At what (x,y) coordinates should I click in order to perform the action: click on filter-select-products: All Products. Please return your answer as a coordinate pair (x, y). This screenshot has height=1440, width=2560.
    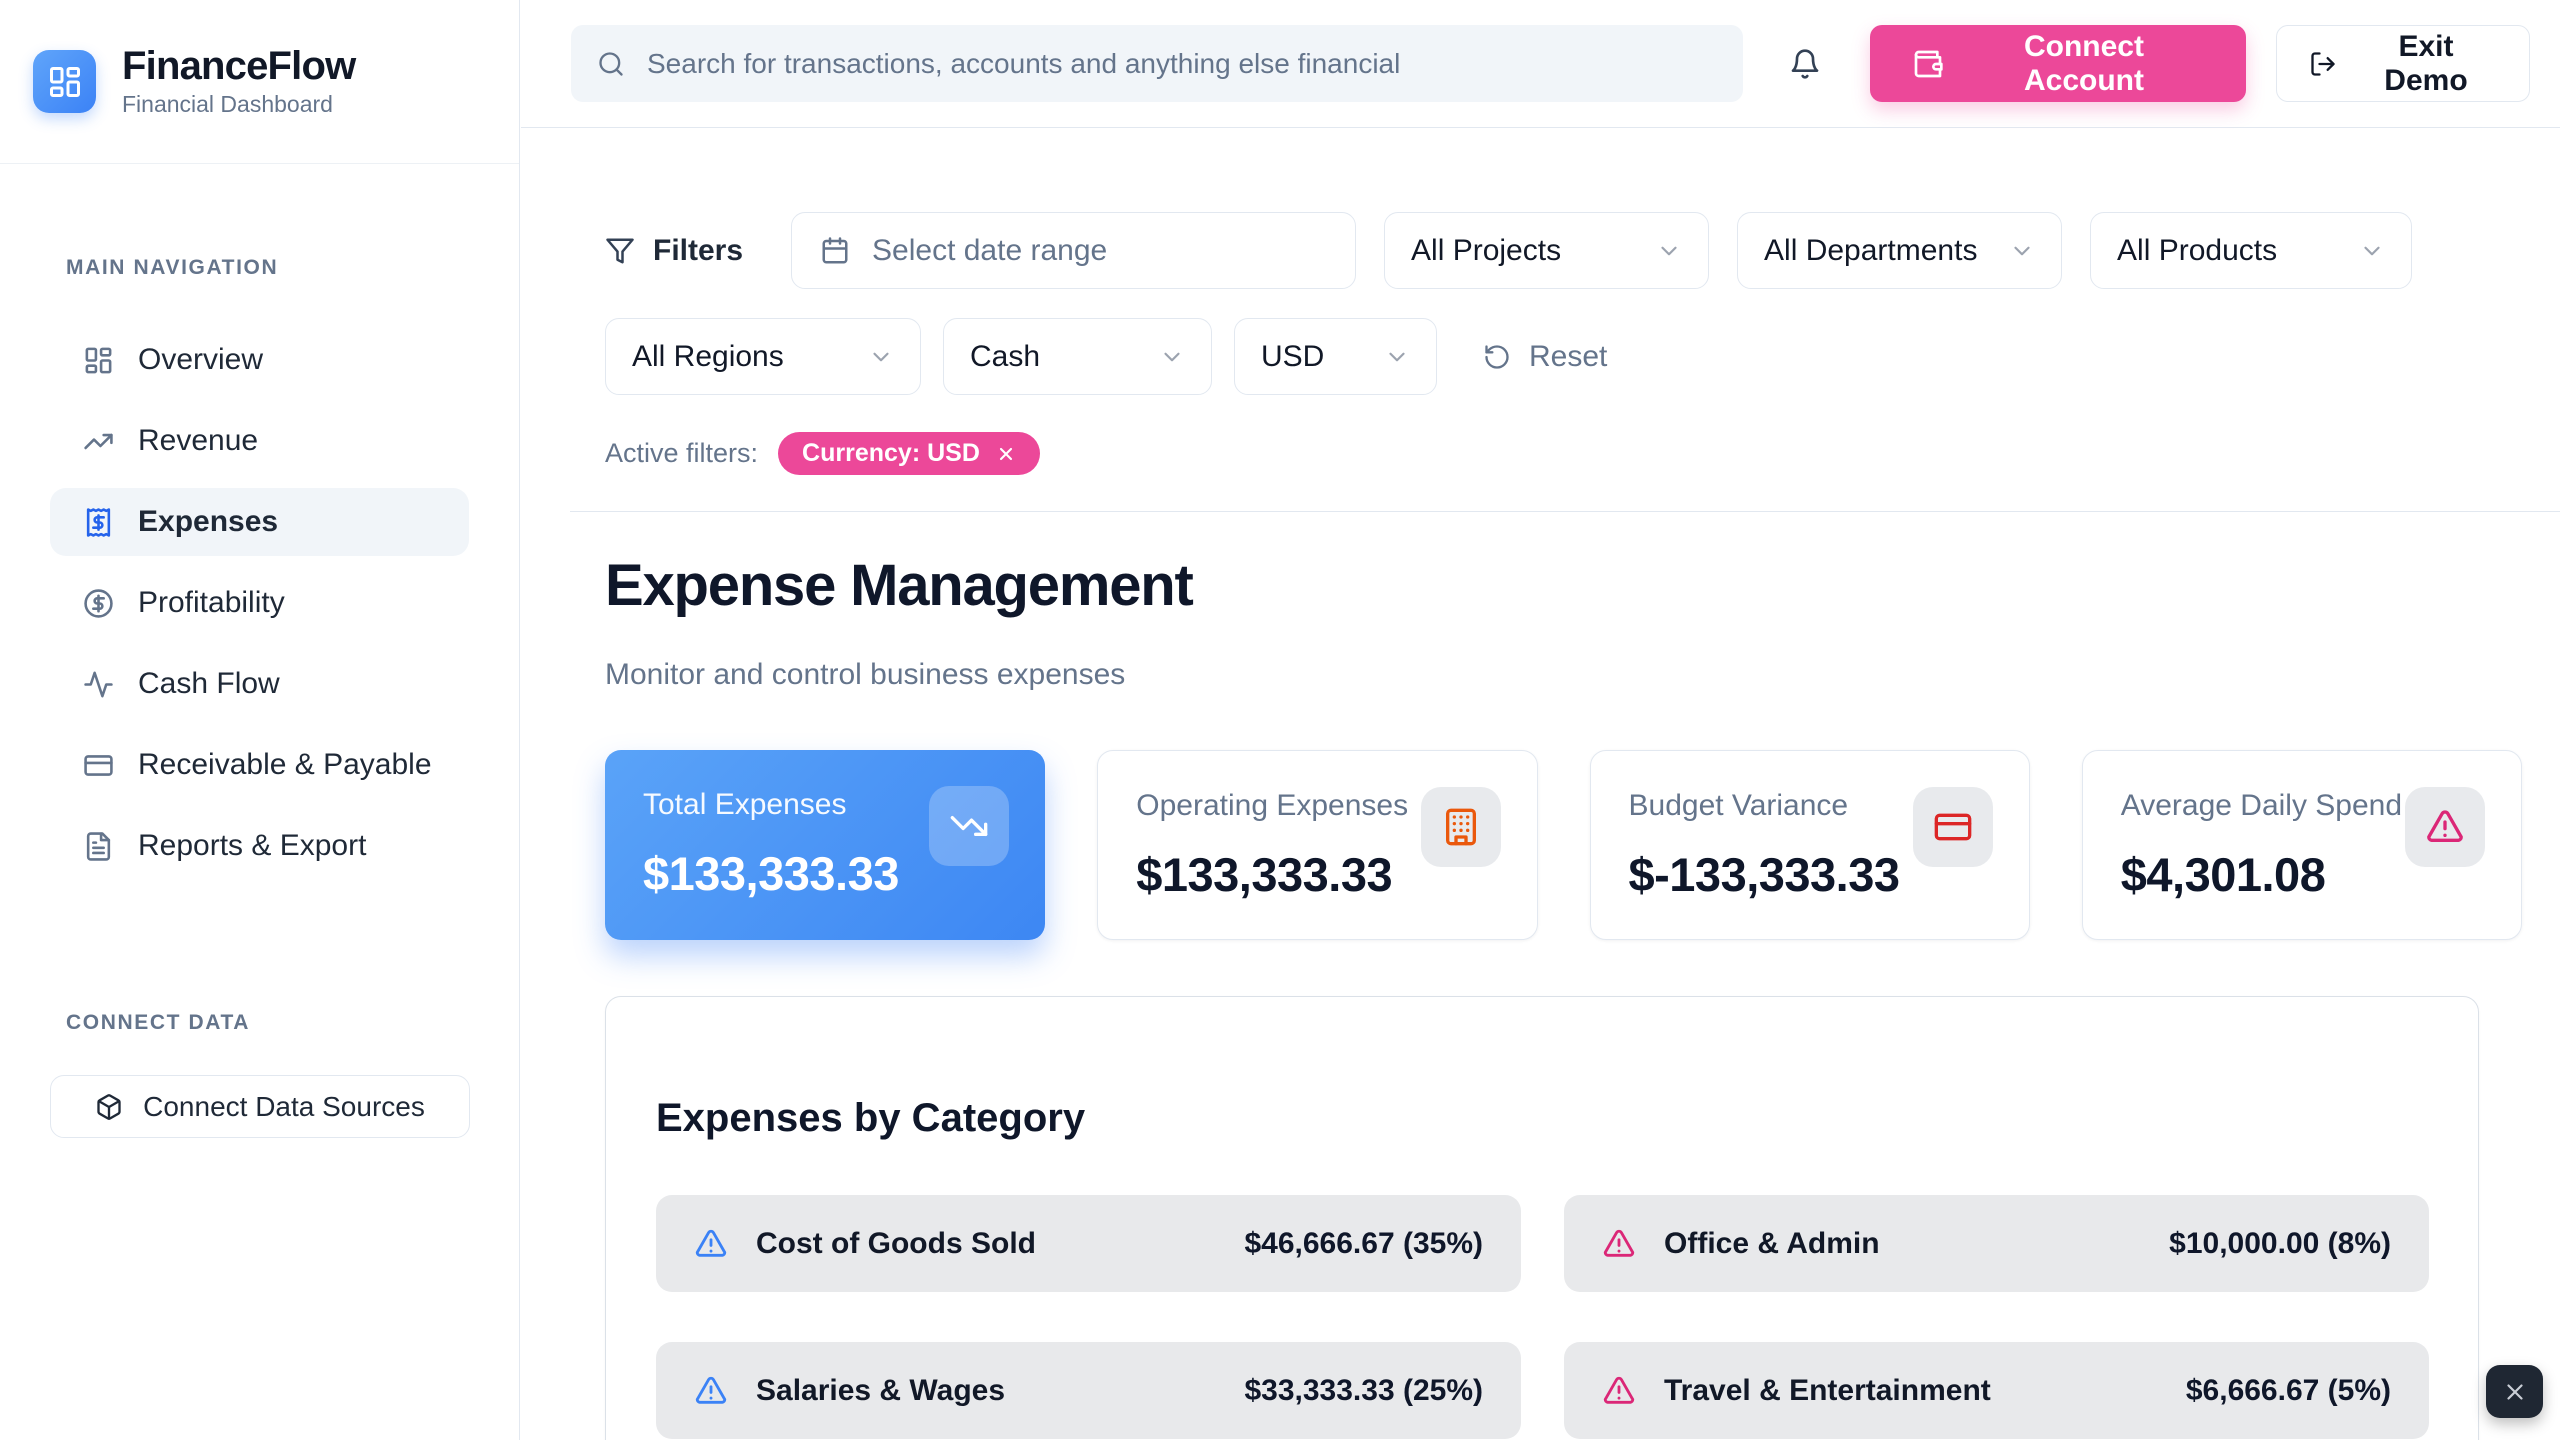
    Looking at the image, I should click on (2251, 250).